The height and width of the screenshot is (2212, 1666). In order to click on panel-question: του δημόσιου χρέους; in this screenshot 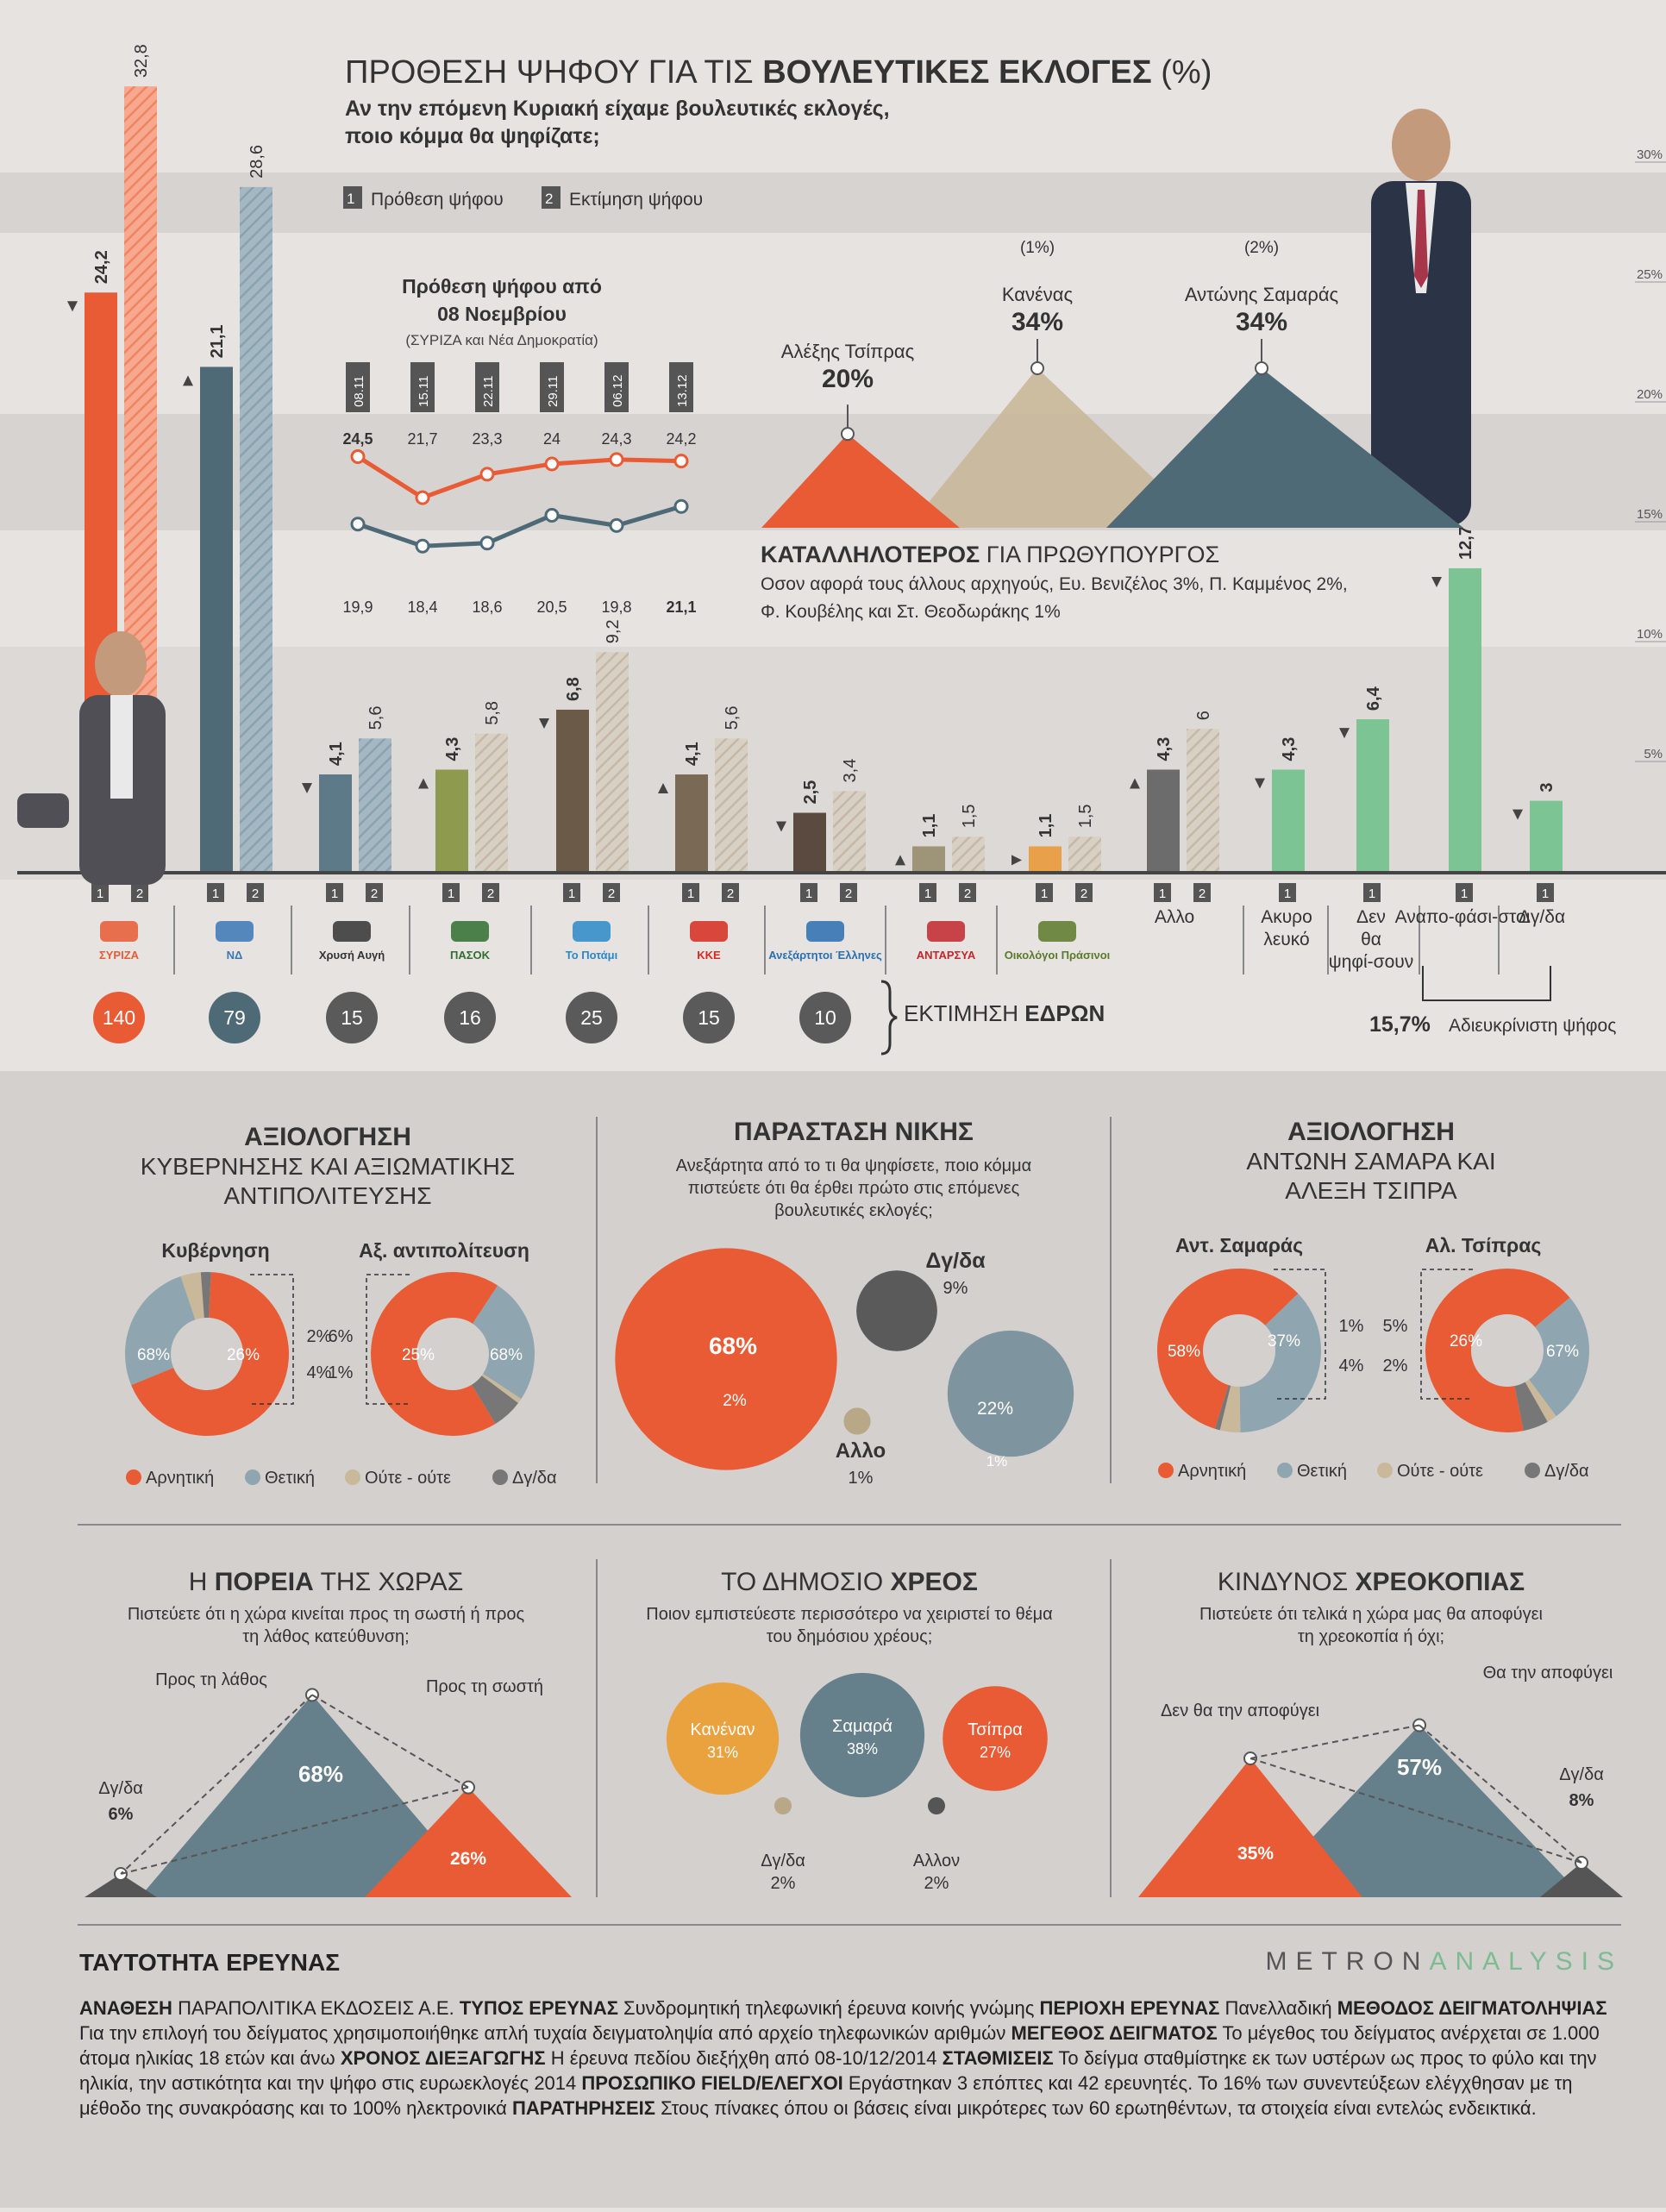, I will do `click(850, 1636)`.